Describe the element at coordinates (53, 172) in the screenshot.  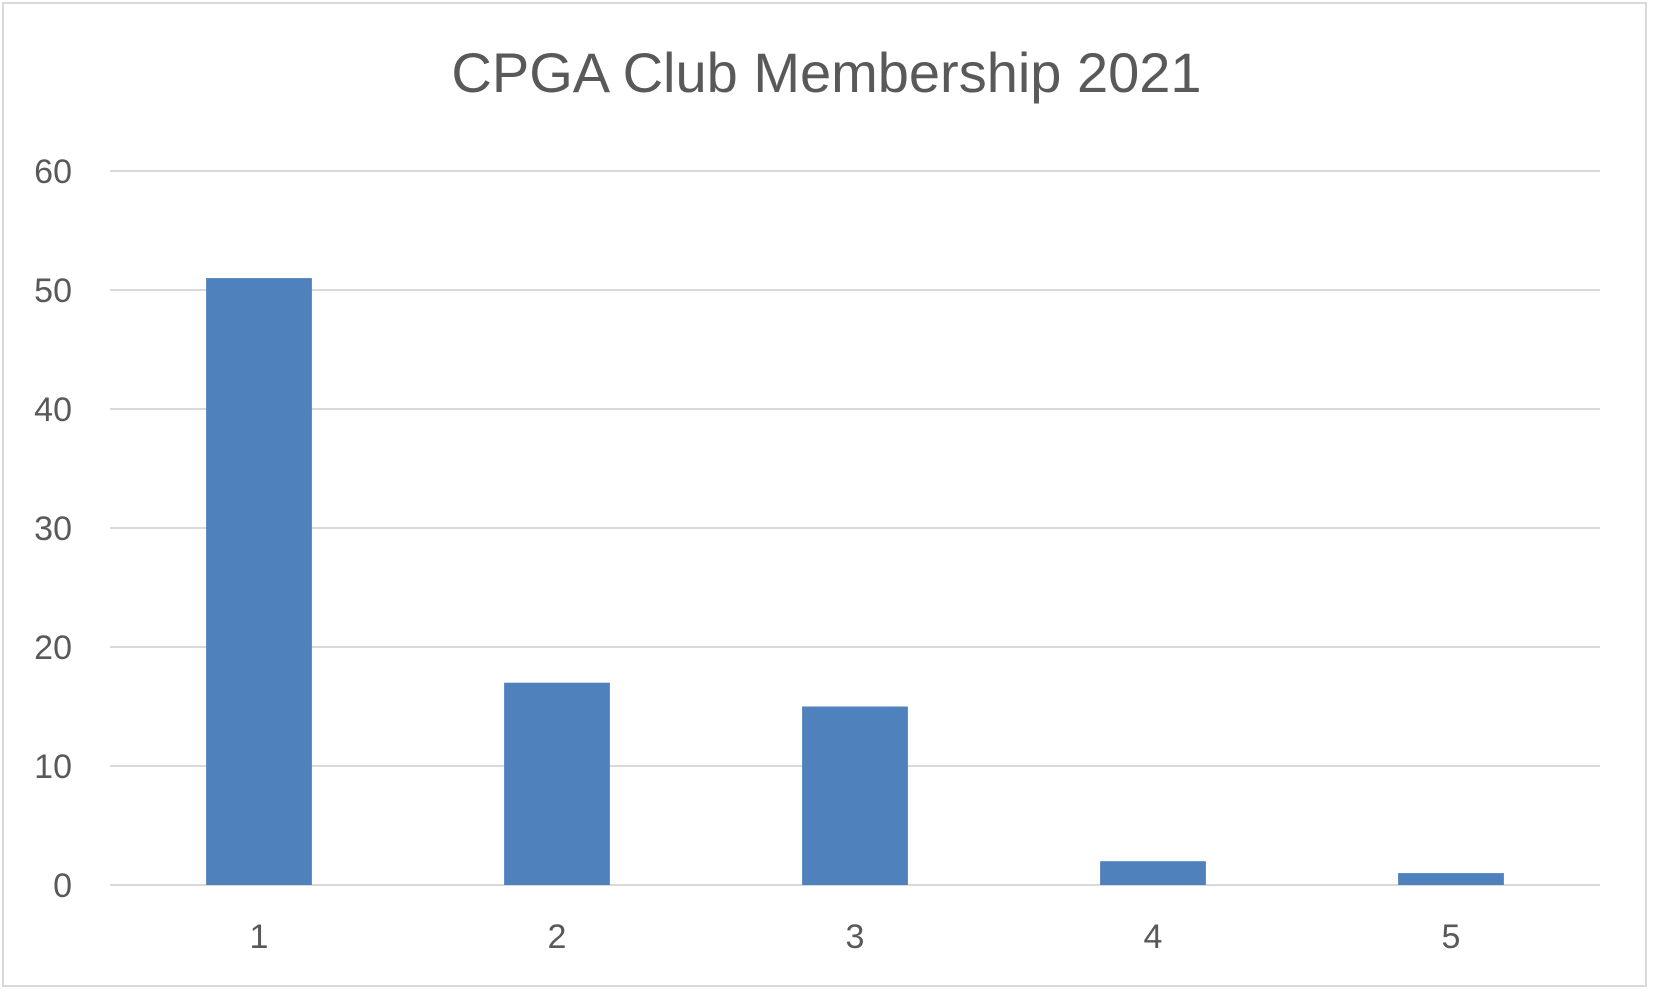
I see `y-tick-label: 60` at that location.